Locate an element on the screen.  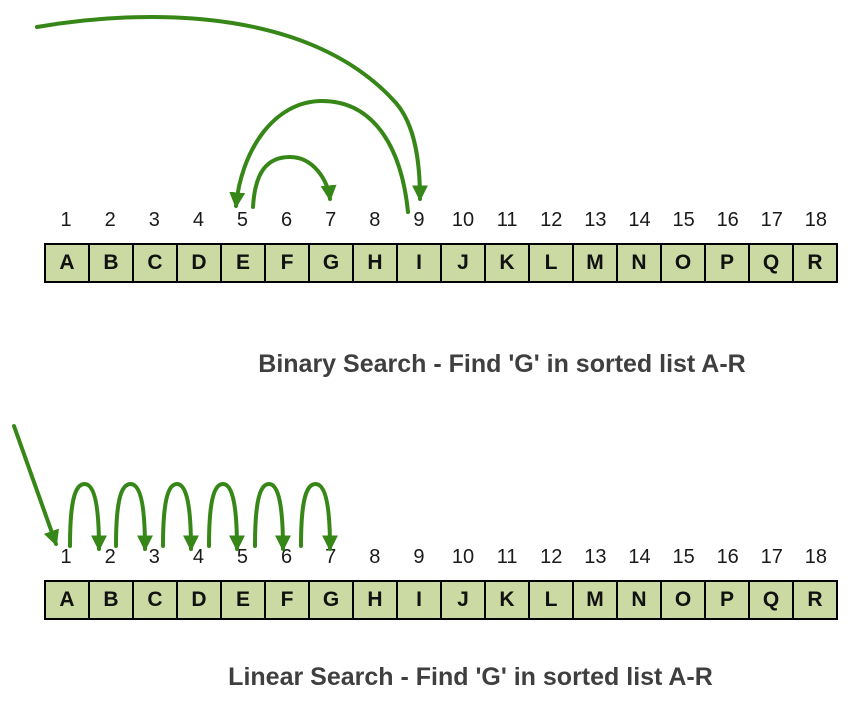
linear-index-row: 1 2 3 4 5 6 7 8 9 10 11 12 13 14 15 16 17 18 is located at coordinates (441, 557).